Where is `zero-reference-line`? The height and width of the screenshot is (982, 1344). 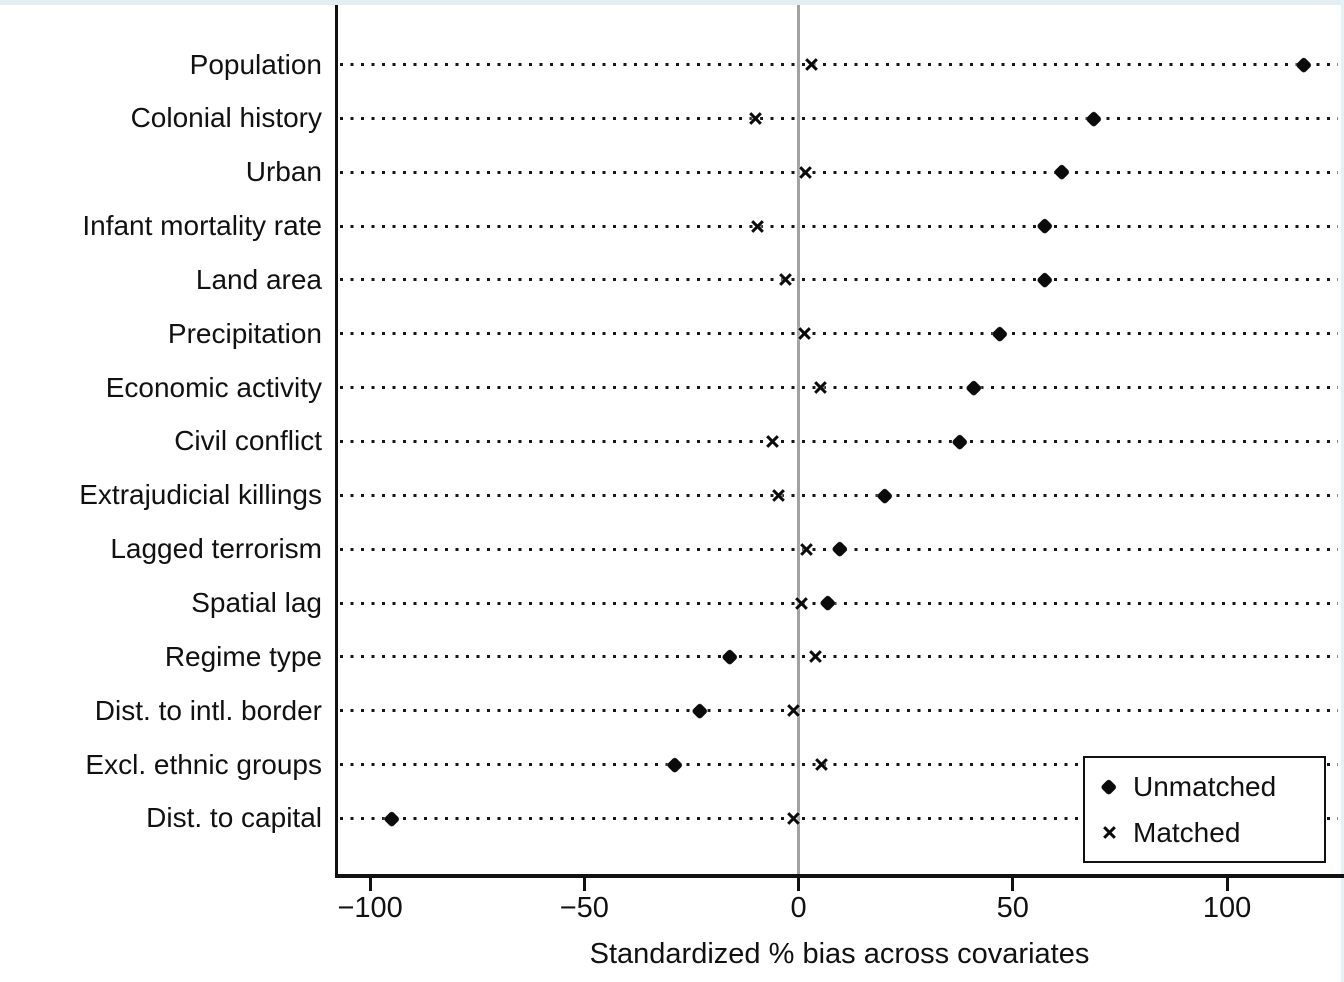
zero-reference-line is located at coordinates (798, 439).